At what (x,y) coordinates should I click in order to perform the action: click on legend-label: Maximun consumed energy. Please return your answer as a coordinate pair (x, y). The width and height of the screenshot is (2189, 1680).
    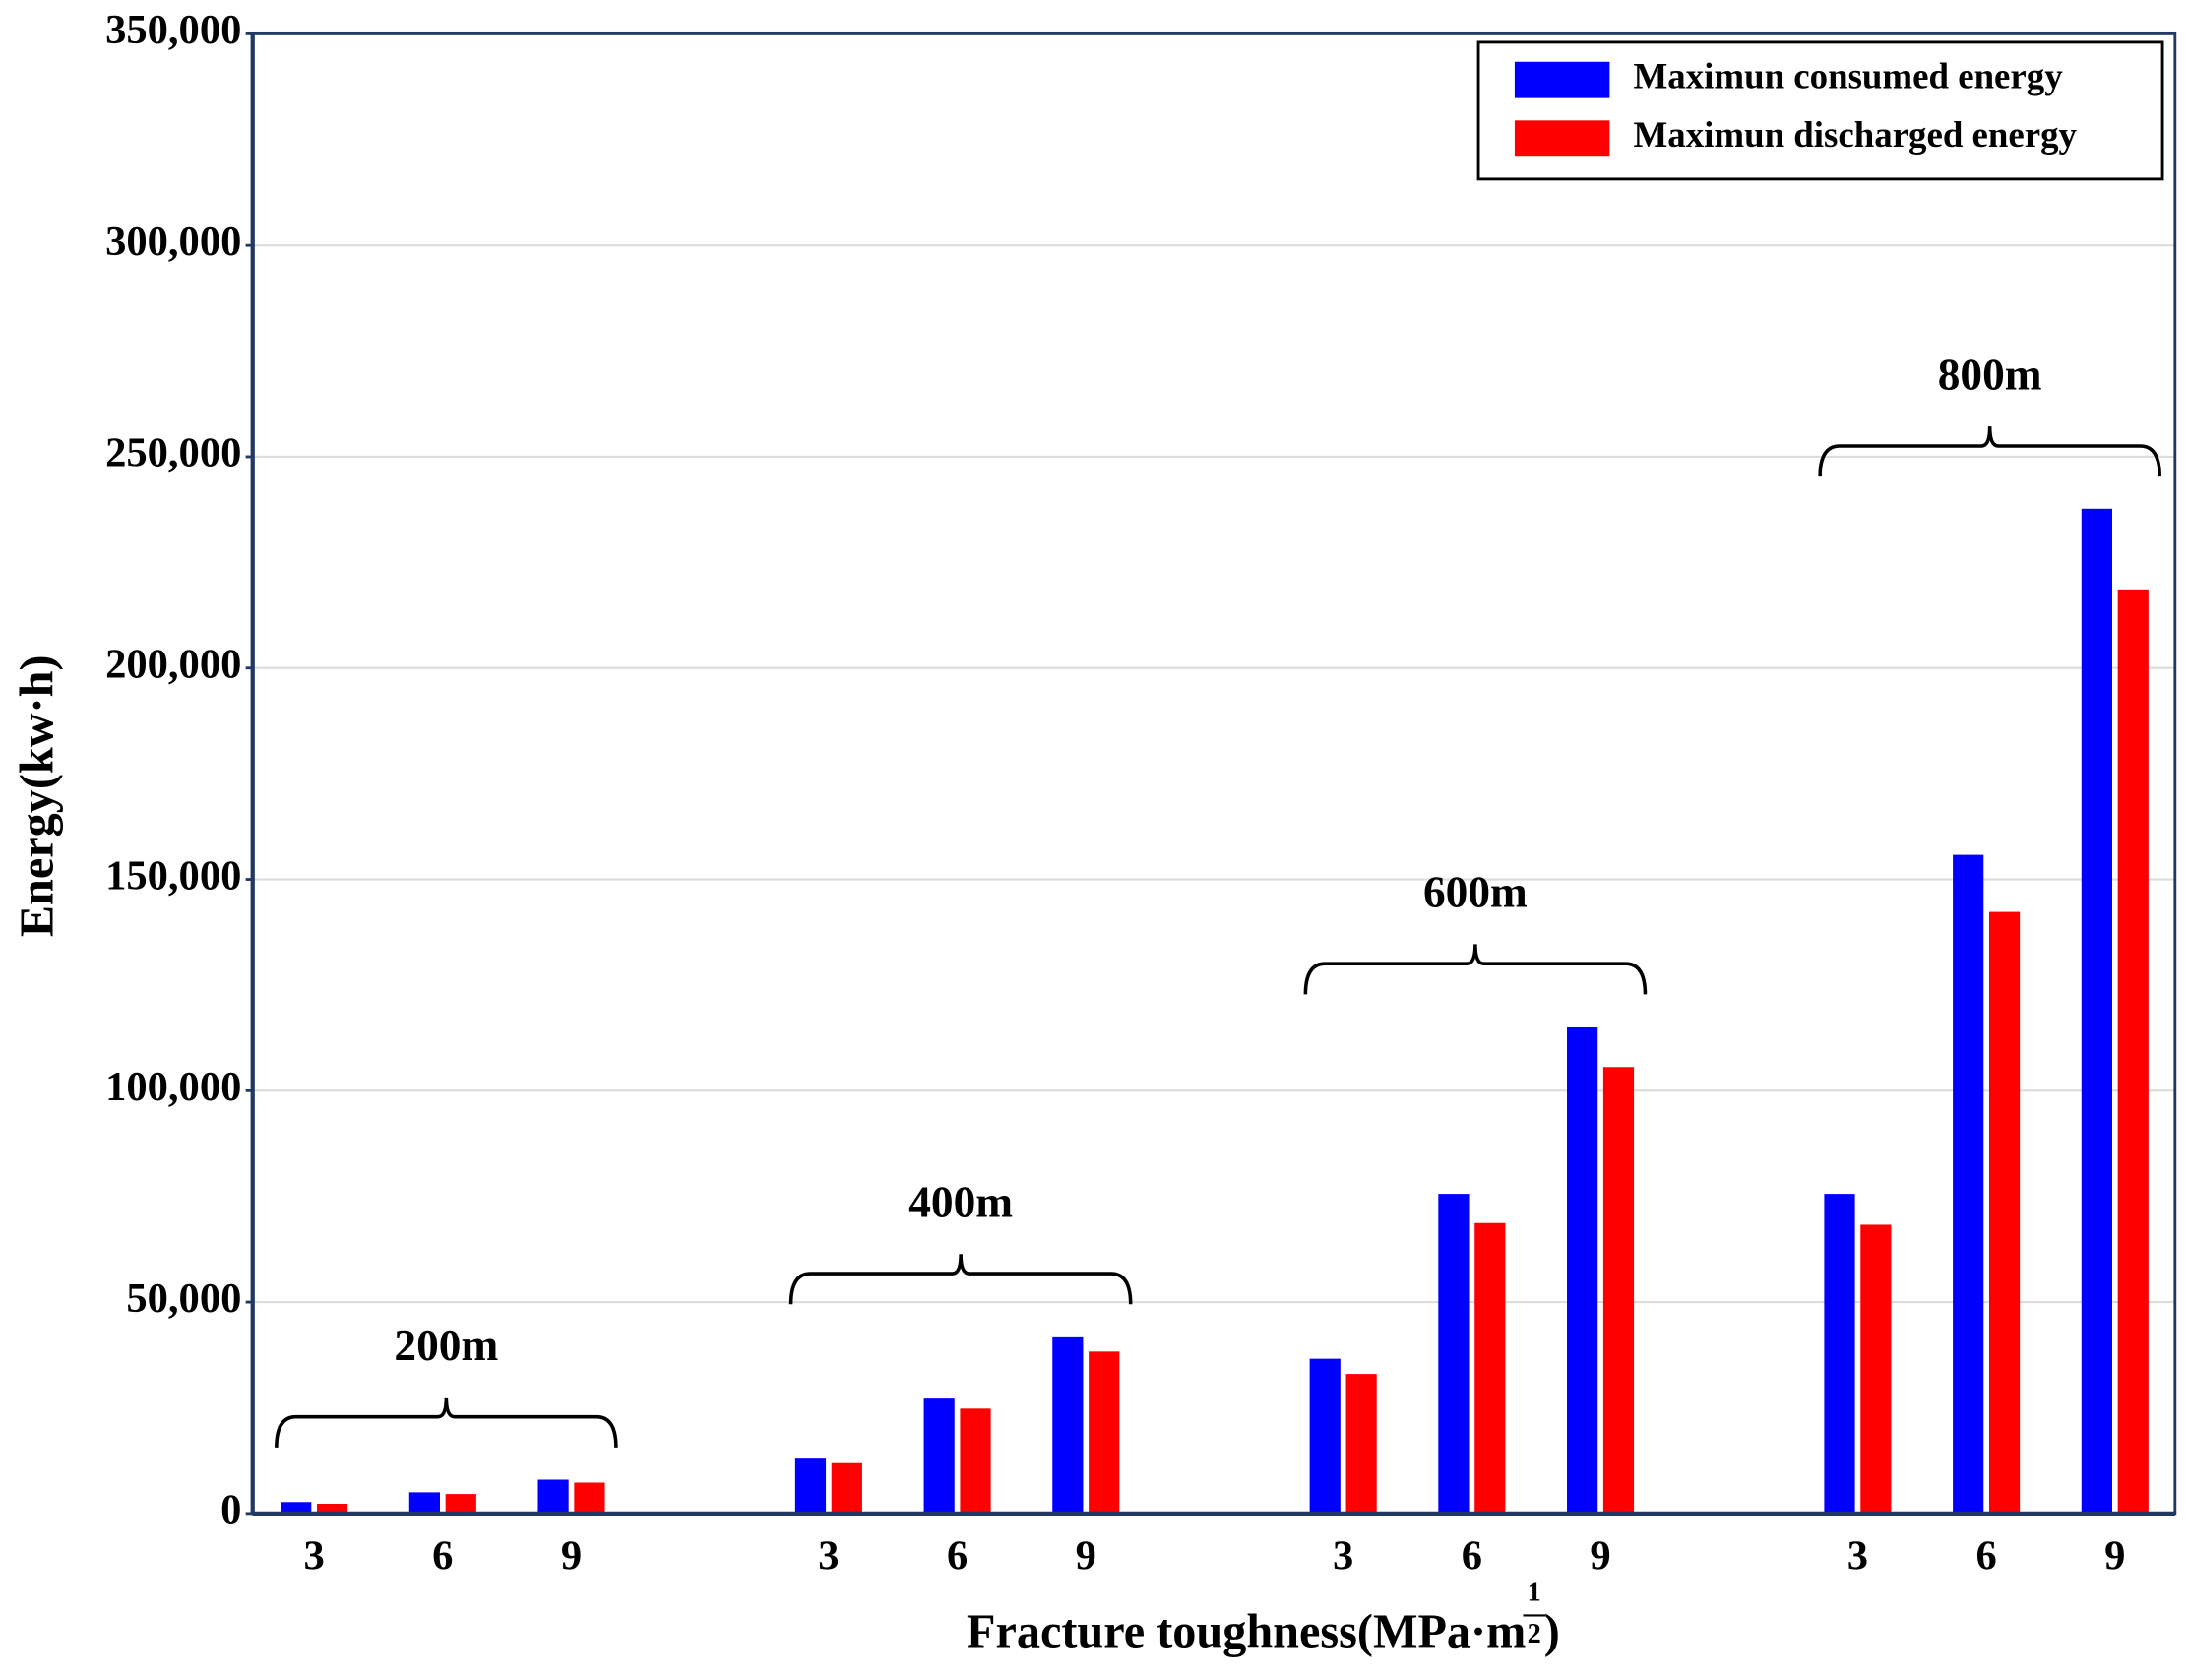
    Looking at the image, I should click on (1848, 76).